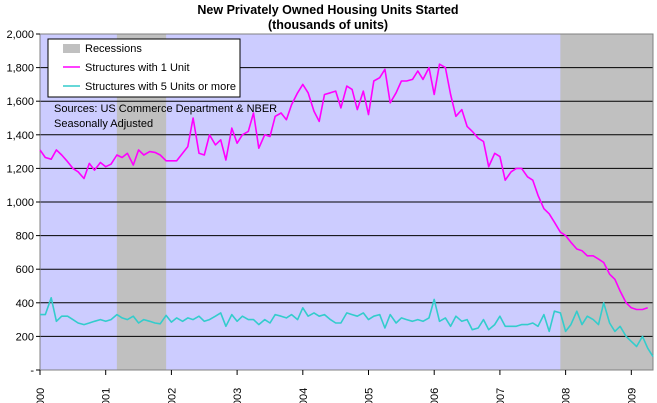  I want to click on adjustment-note: Seasonally Adjusted, so click(103, 124).